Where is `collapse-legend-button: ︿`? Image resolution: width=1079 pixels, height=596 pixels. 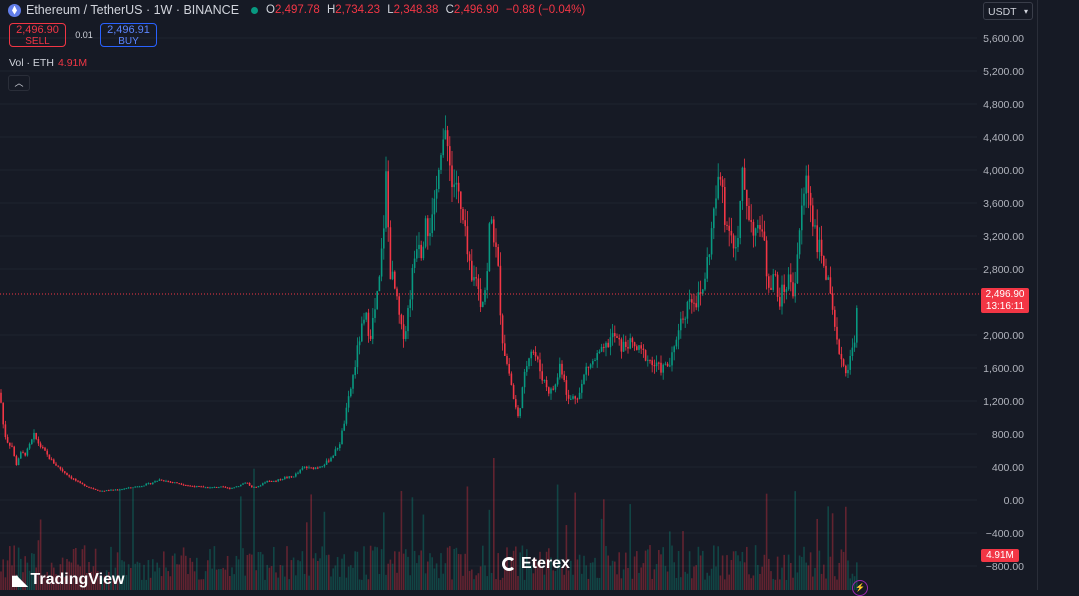 collapse-legend-button: ︿ is located at coordinates (19, 83).